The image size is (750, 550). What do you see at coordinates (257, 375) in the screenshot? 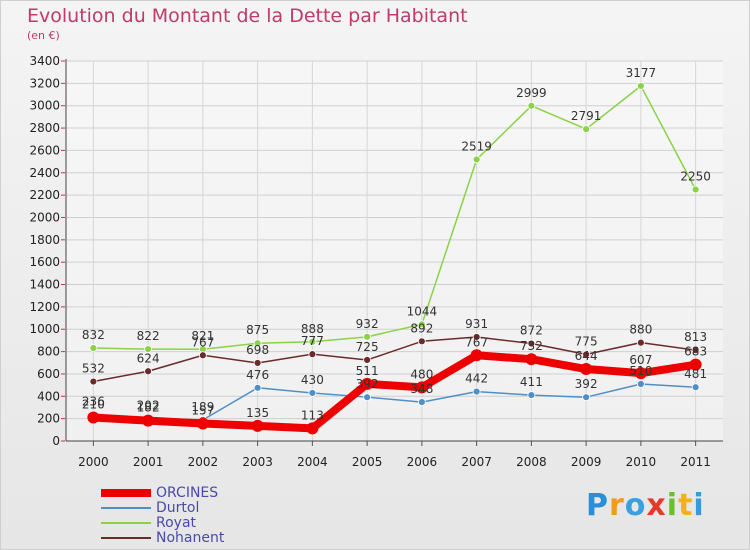
I see `data-label-durtol: 476` at bounding box center [257, 375].